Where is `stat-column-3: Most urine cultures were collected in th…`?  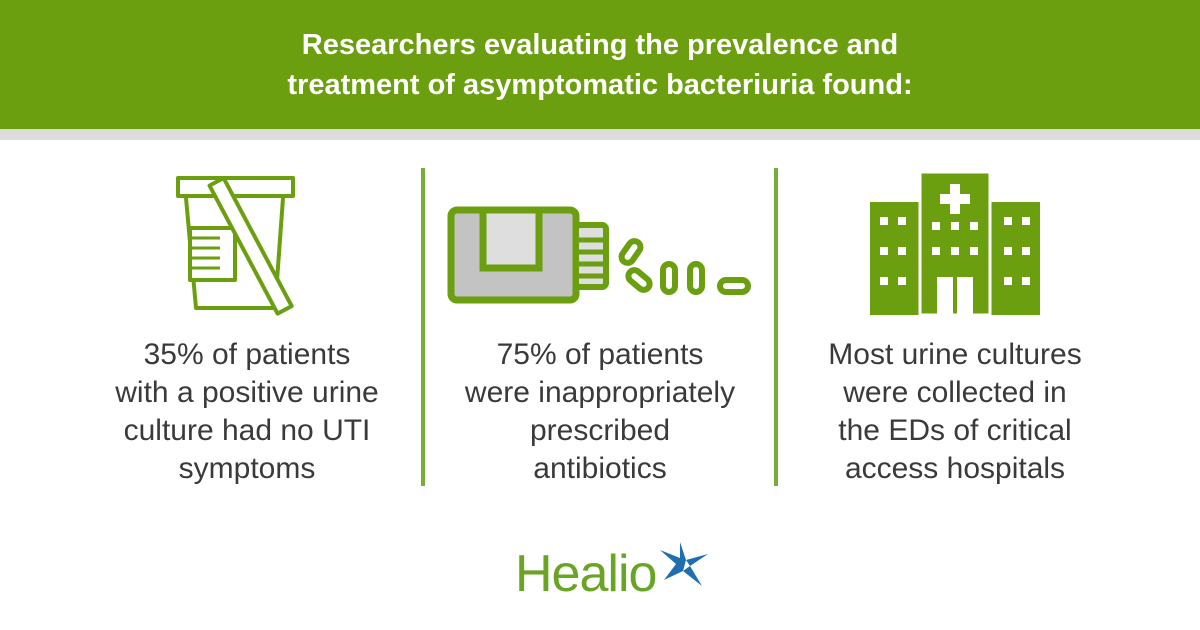
stat-column-3: Most urine cultures were collected in th… is located at coordinates (955, 412).